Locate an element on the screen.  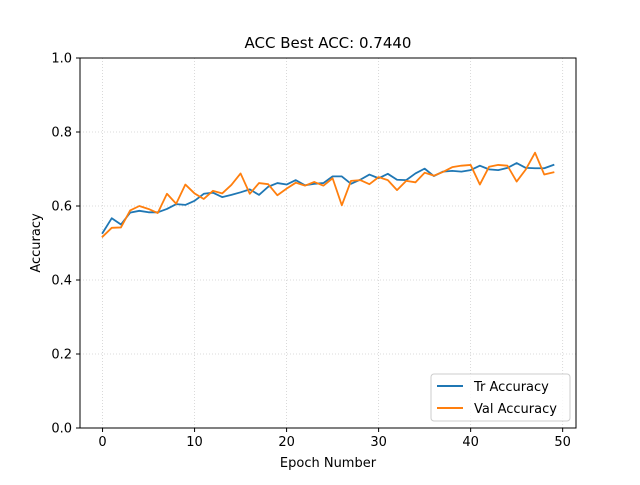
x-tick-label: 0 is located at coordinates (102, 442).